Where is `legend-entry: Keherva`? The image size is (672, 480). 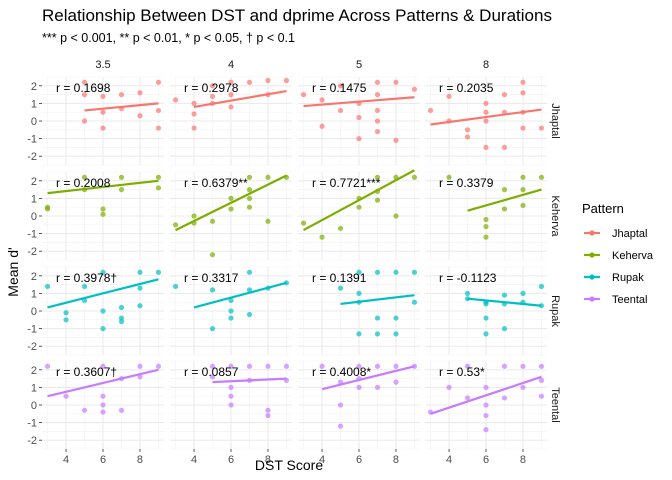 legend-entry: Keherva is located at coordinates (619, 256).